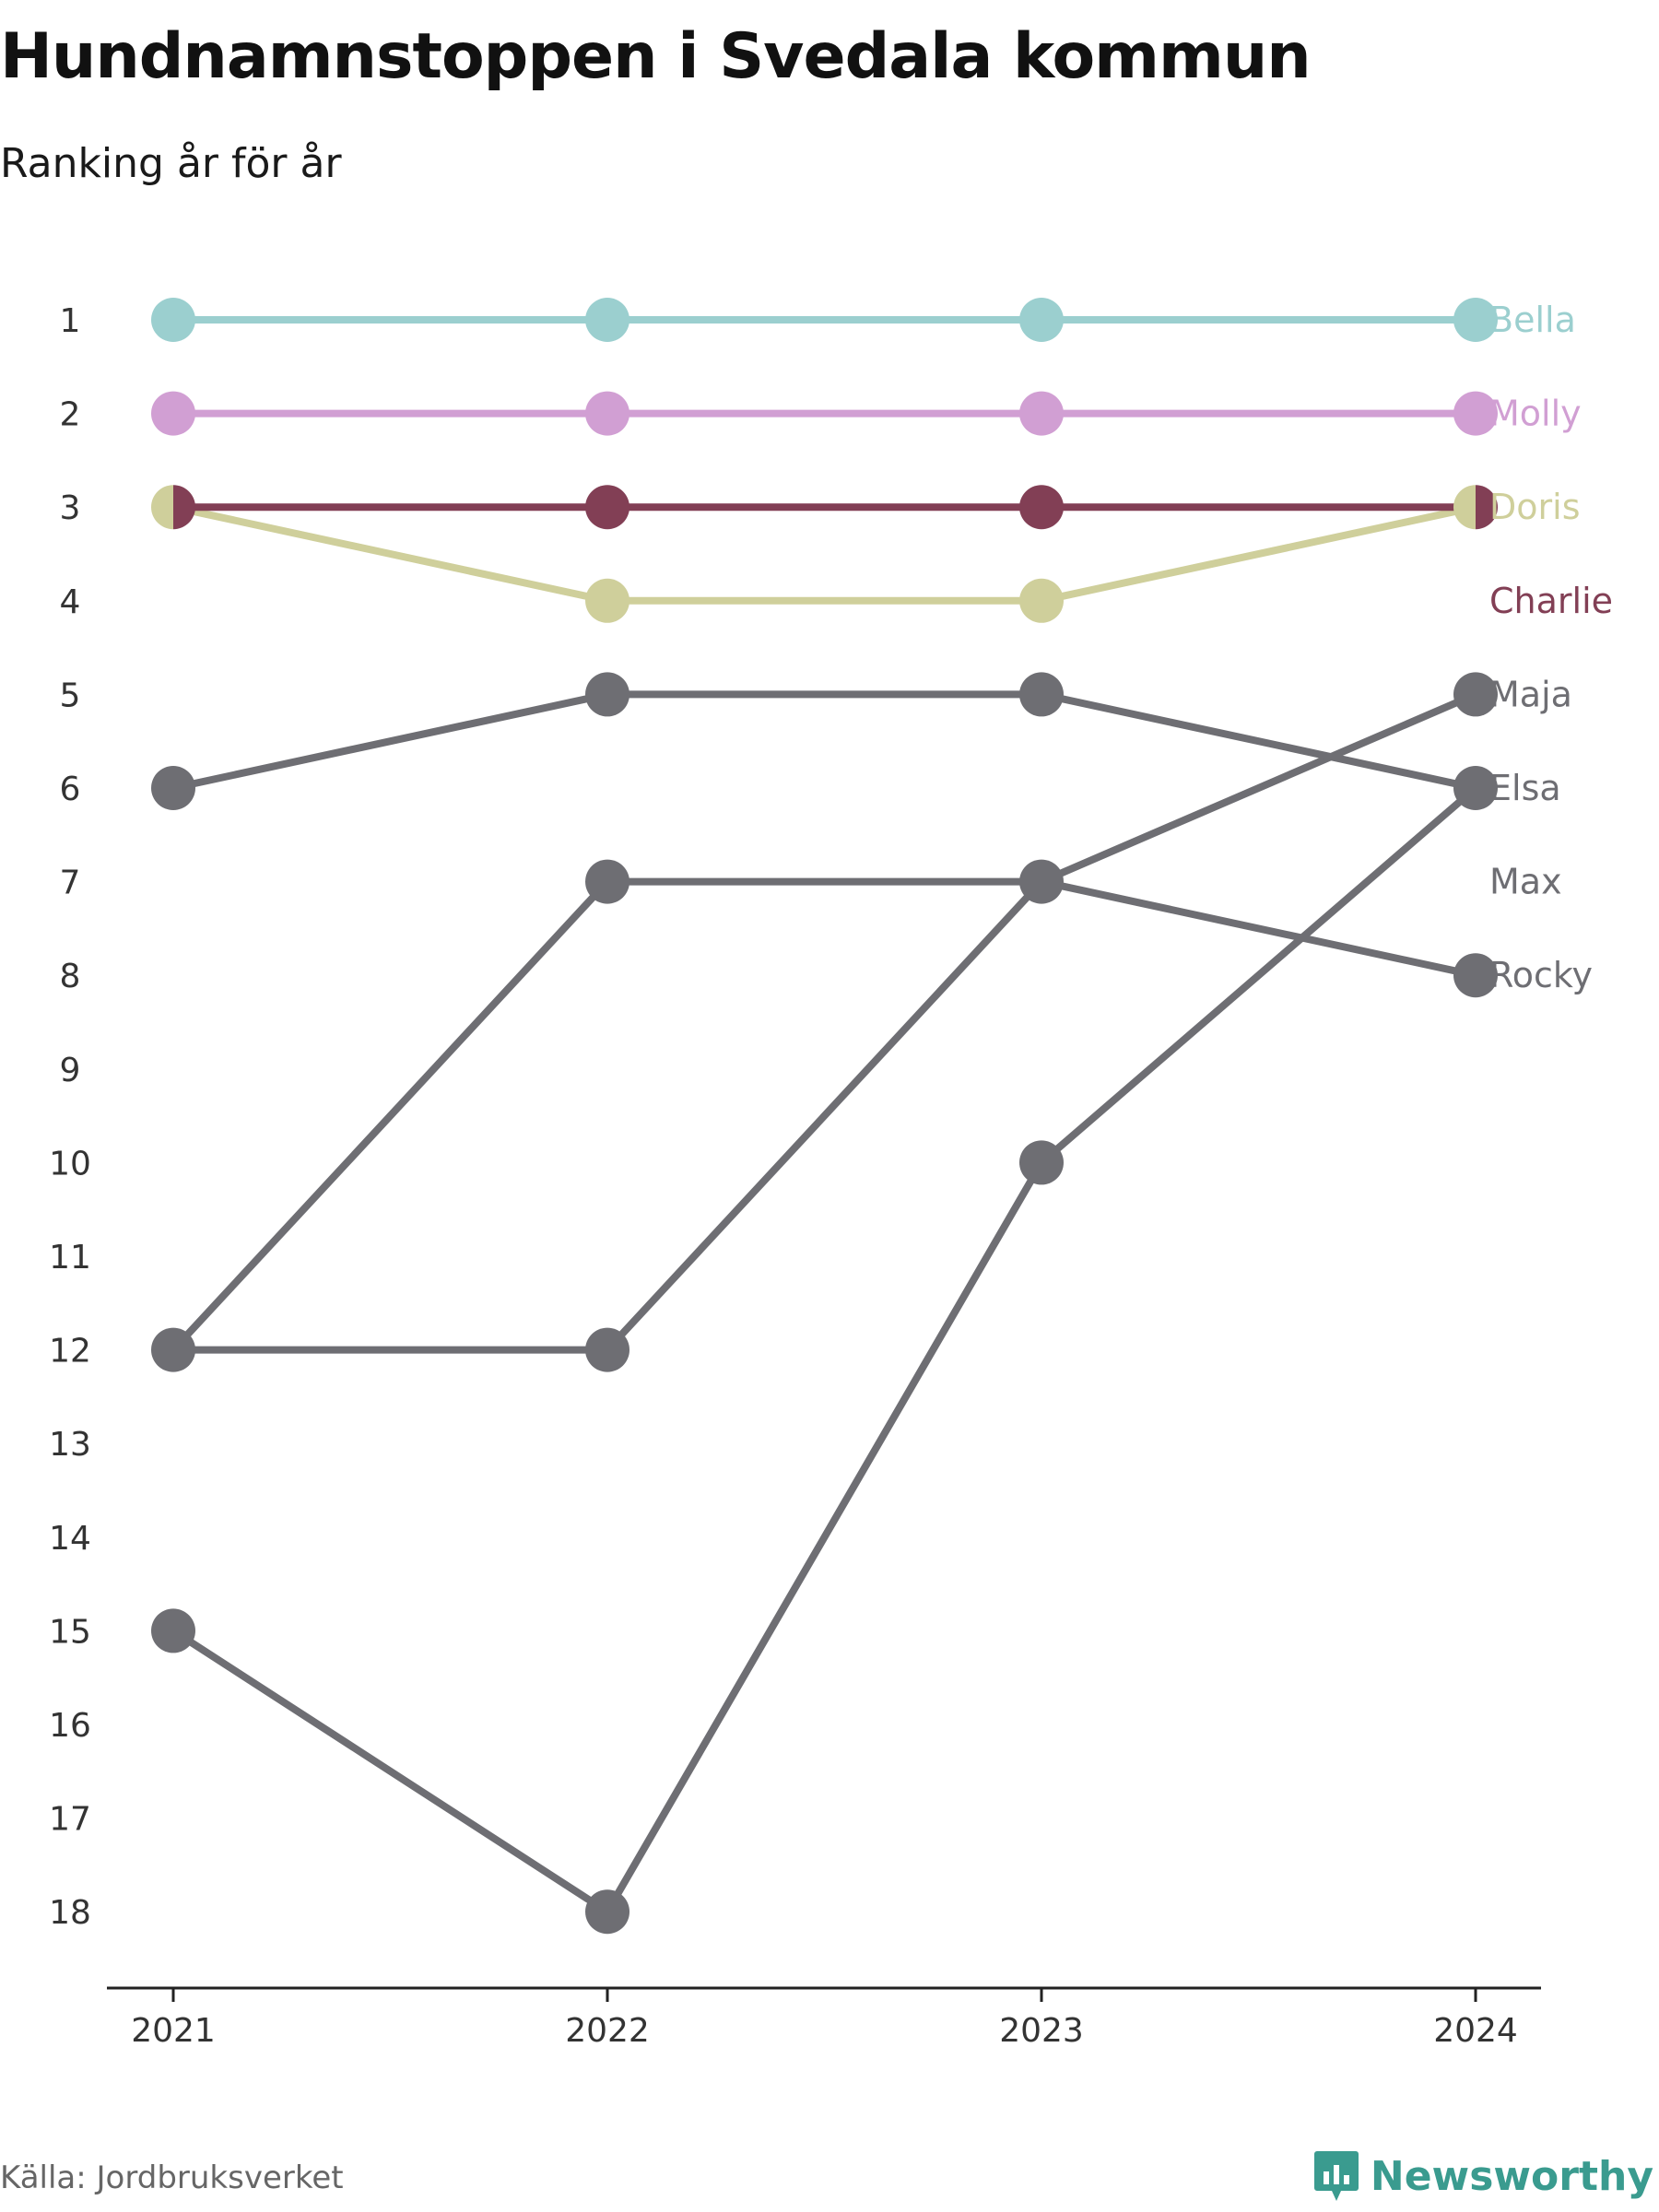 This screenshot has height=2212, width=1659. Describe the element at coordinates (70, 1352) in the screenshot. I see `y-tick-label: 12` at that location.